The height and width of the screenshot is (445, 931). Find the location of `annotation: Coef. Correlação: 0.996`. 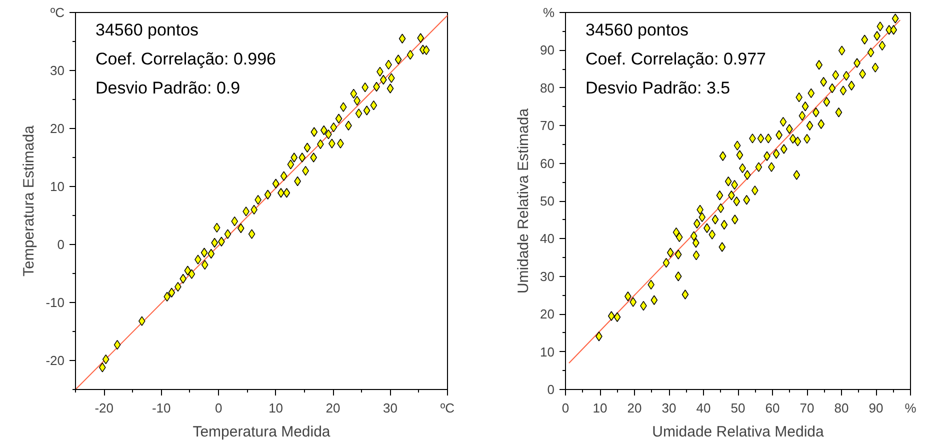

annotation: Coef. Correlação: 0.996 is located at coordinates (186, 59).